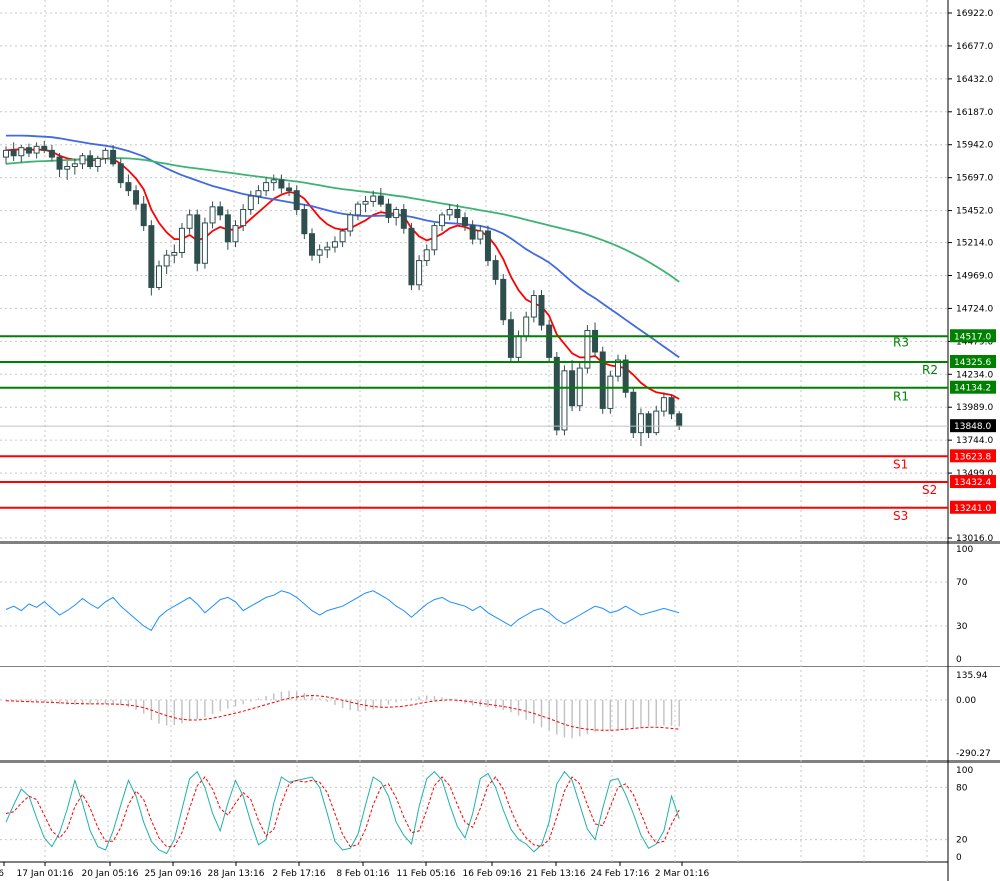  I want to click on pivot-level-name: S1, so click(900, 464).